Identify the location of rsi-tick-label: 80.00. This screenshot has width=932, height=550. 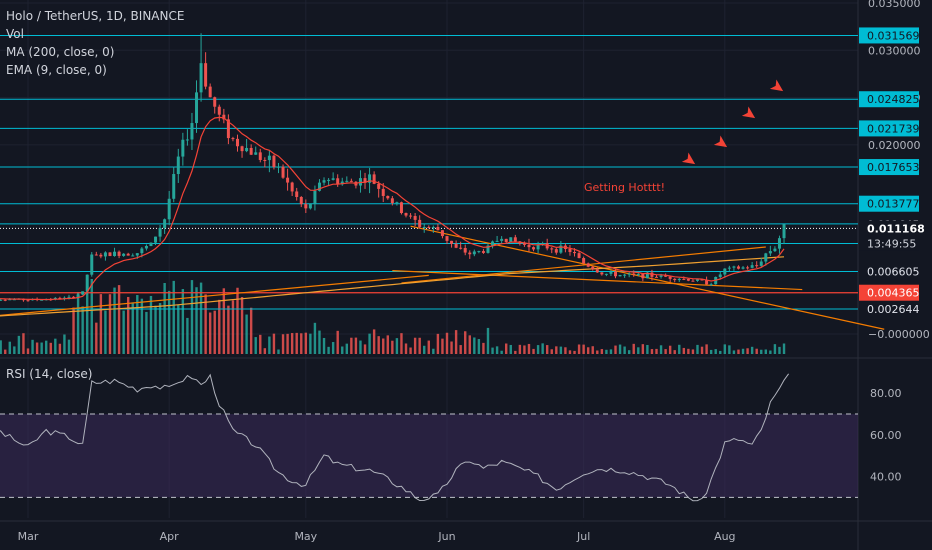
(886, 393).